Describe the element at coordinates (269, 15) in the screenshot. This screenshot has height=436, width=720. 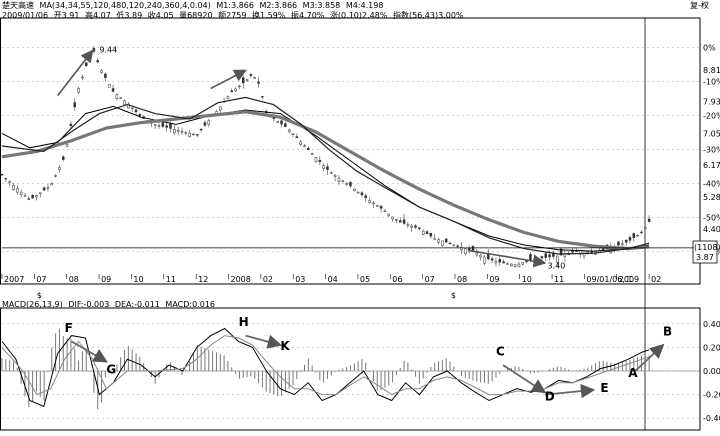
I see `quote-turnover: 换1.59%` at that location.